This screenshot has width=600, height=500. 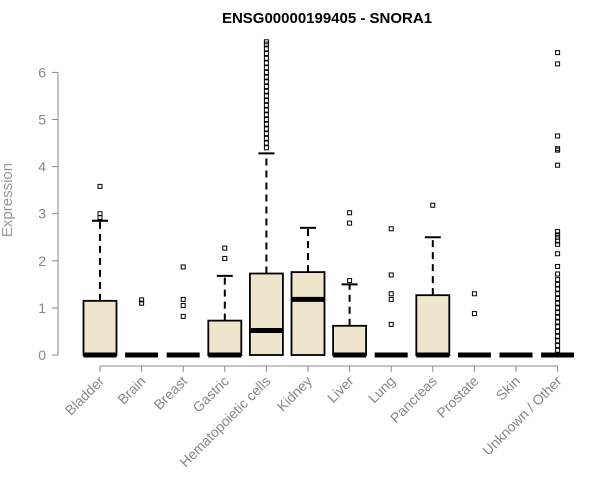 What do you see at coordinates (350, 284) in the screenshot?
I see `box-liver` at bounding box center [350, 284].